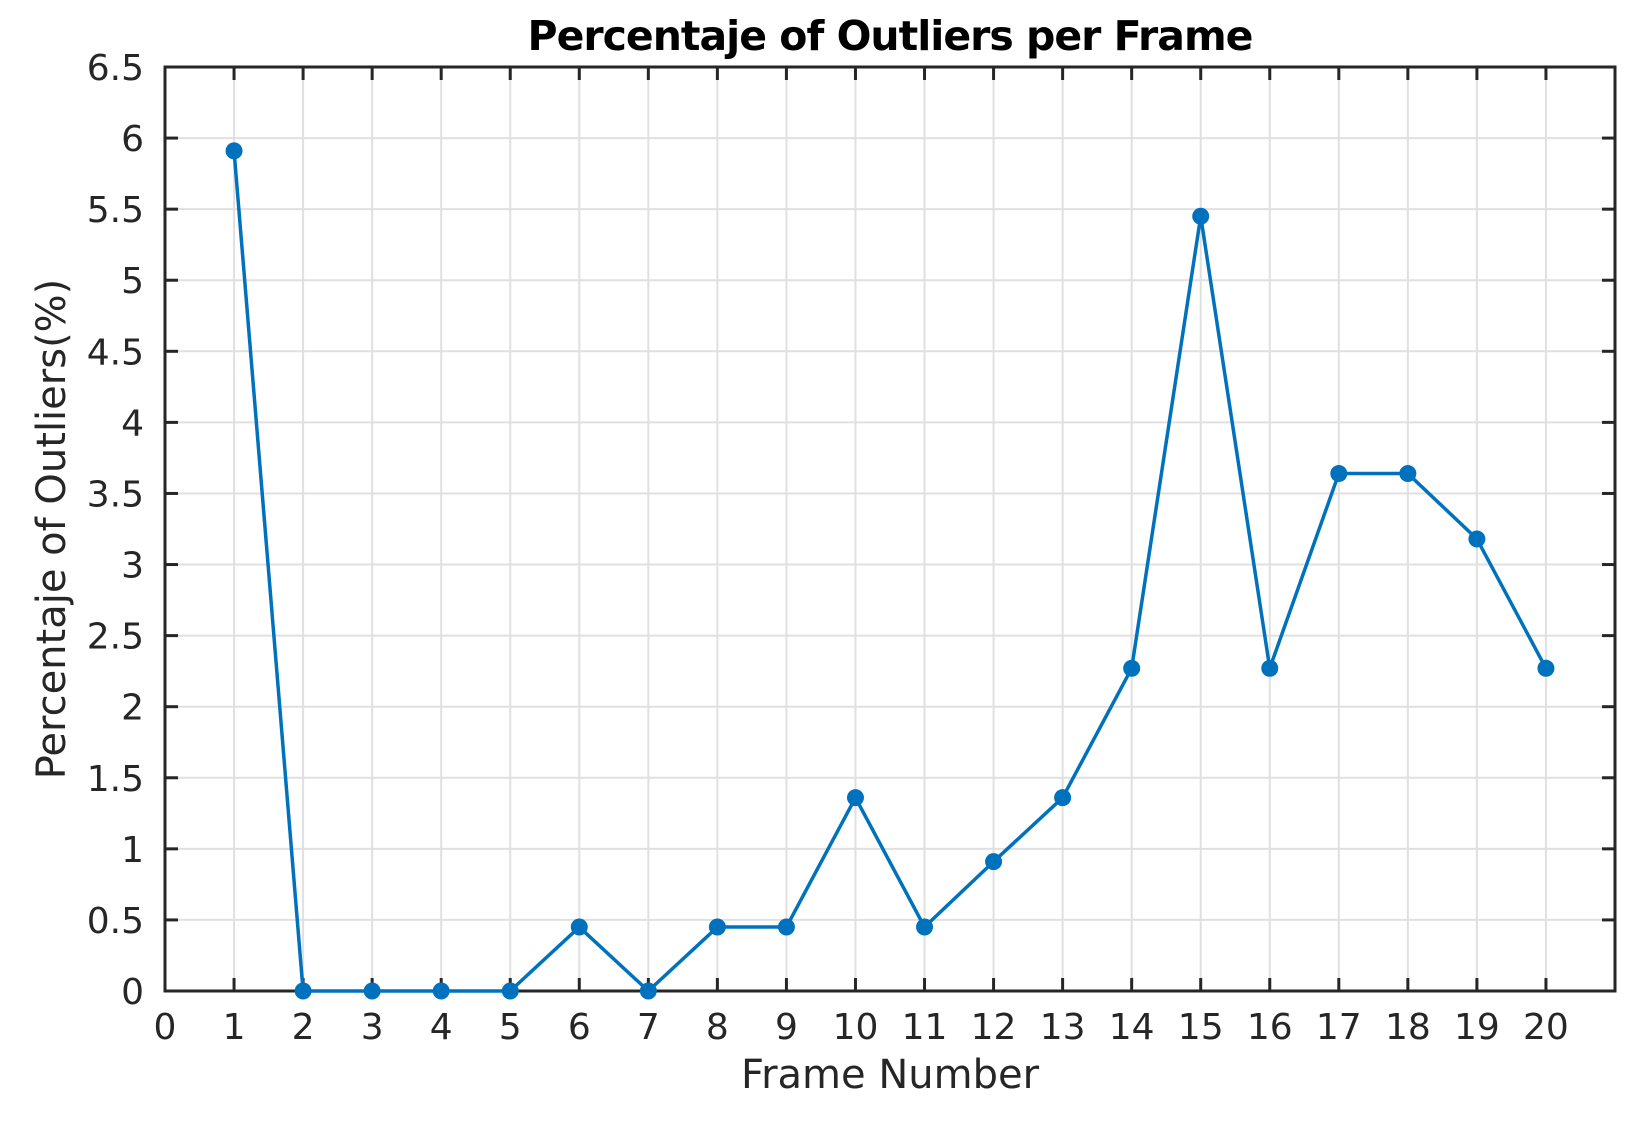 The width and height of the screenshot is (1646, 1122). Describe the element at coordinates (1063, 1027) in the screenshot. I see `x-tick-label: 13` at that location.